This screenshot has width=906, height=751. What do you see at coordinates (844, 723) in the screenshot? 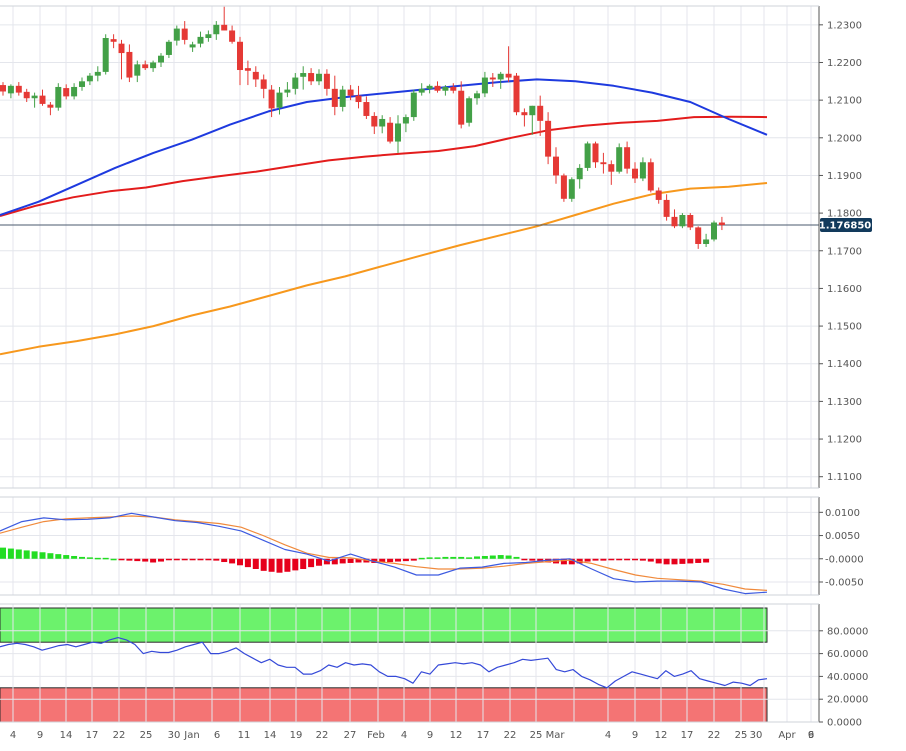
I see `rsi-axis-label: 0.0000` at bounding box center [844, 723].